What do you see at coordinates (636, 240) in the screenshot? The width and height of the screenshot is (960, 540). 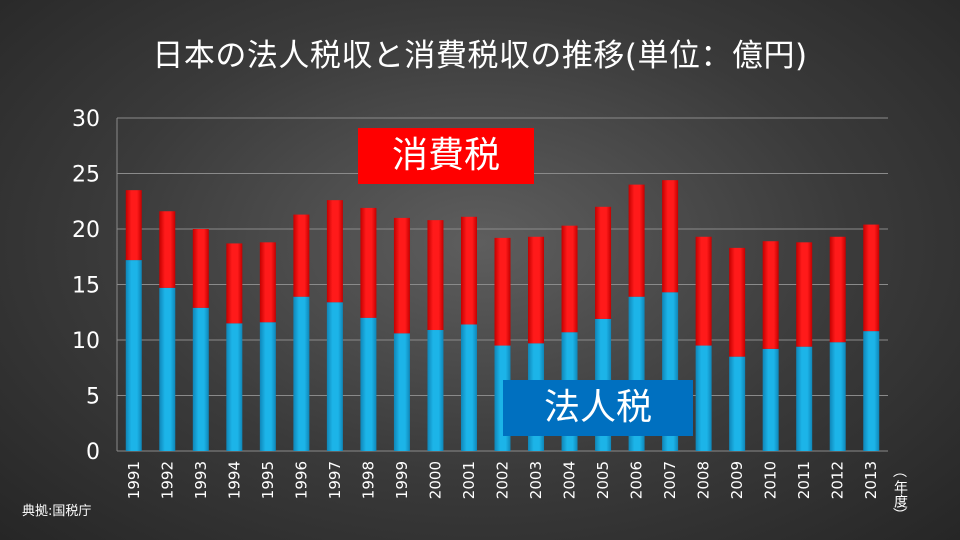 I see `bar-consumption-tax-2006` at bounding box center [636, 240].